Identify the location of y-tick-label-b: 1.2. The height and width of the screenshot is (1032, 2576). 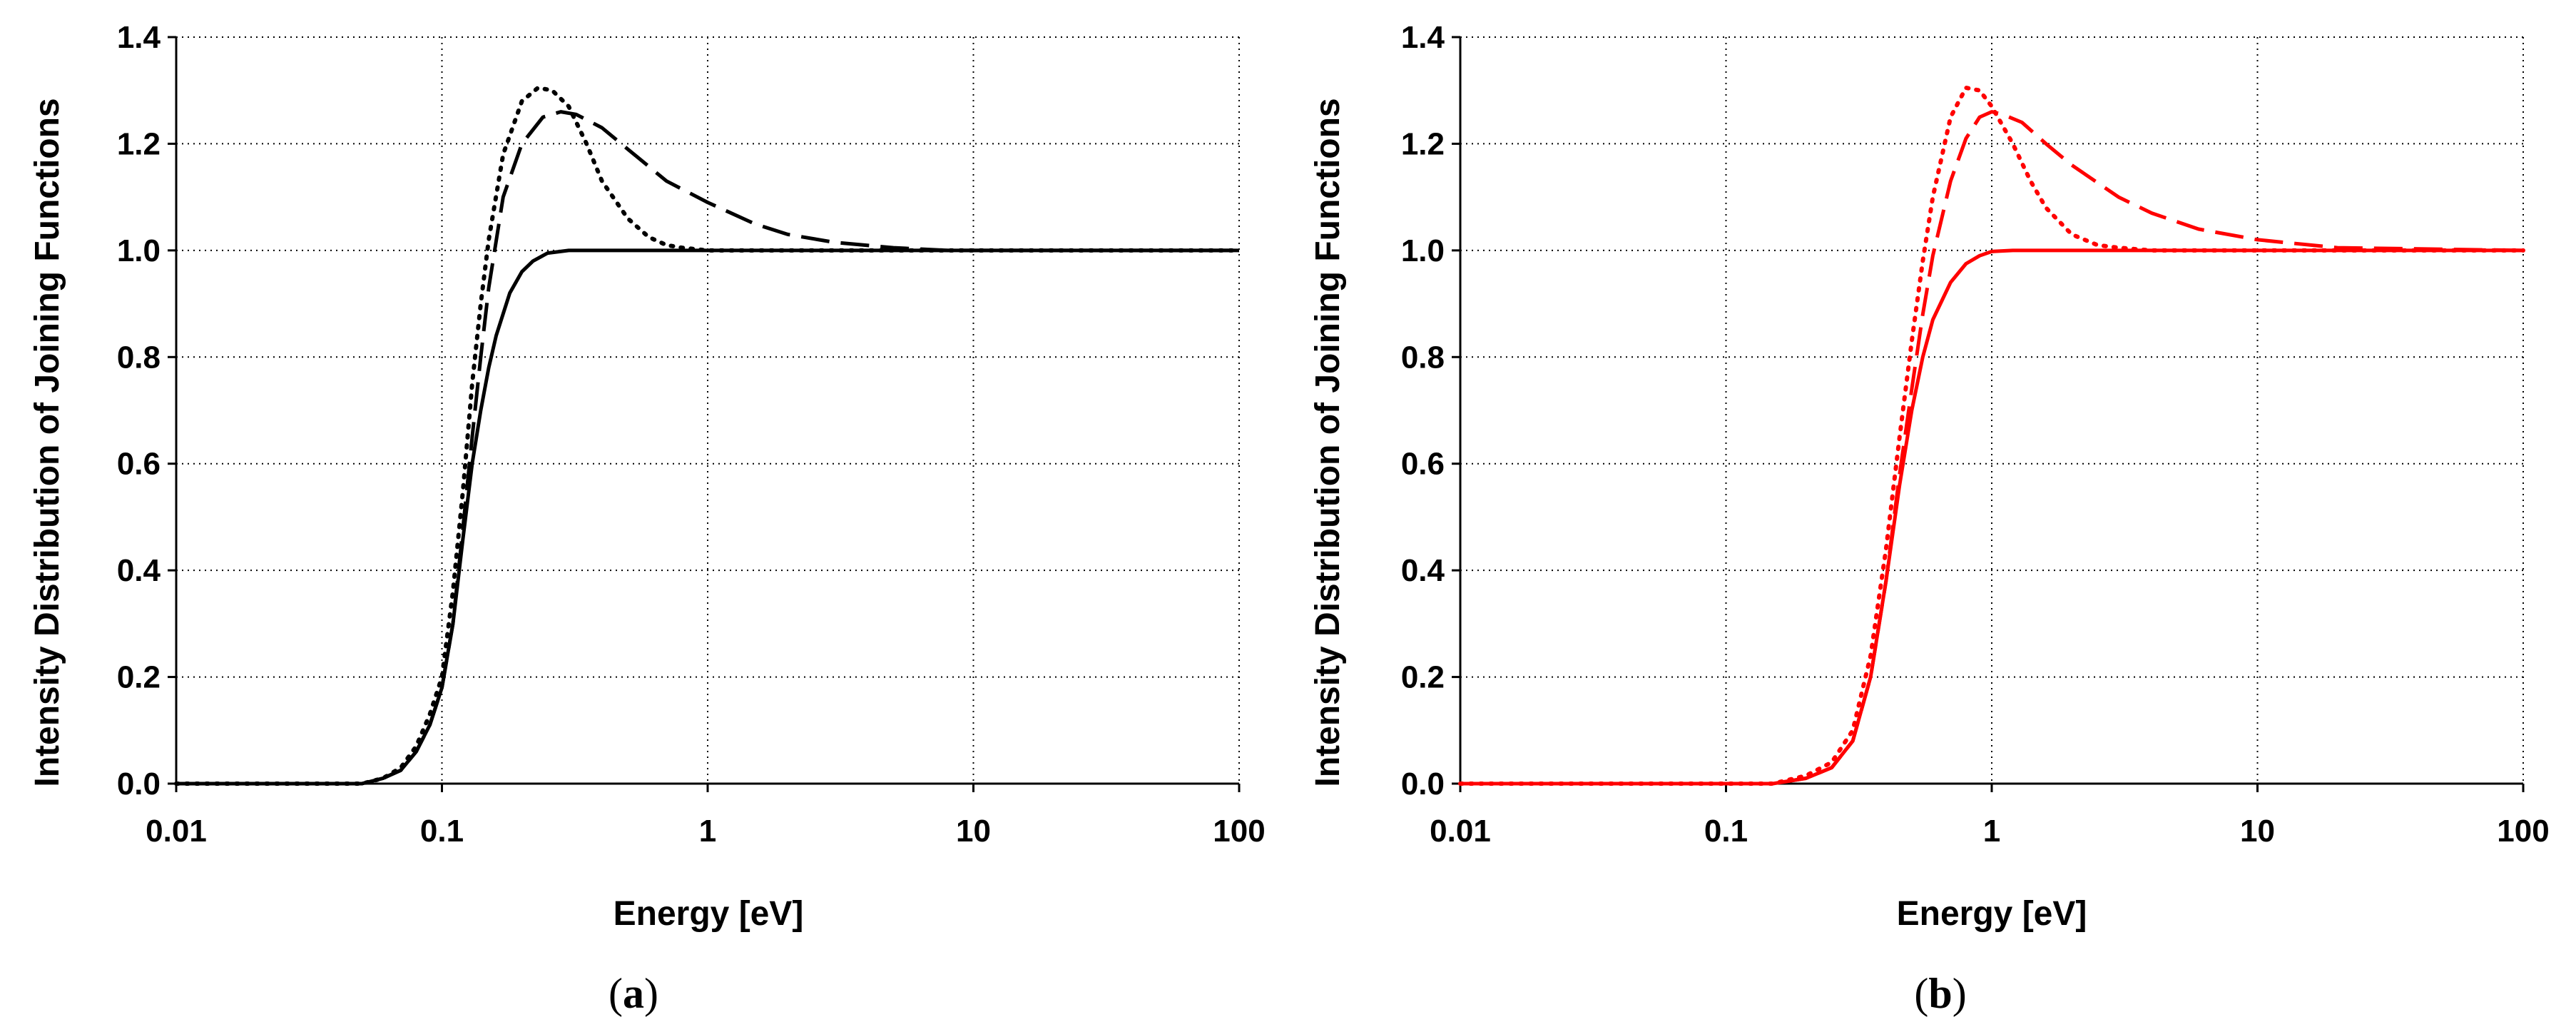
(1423, 143).